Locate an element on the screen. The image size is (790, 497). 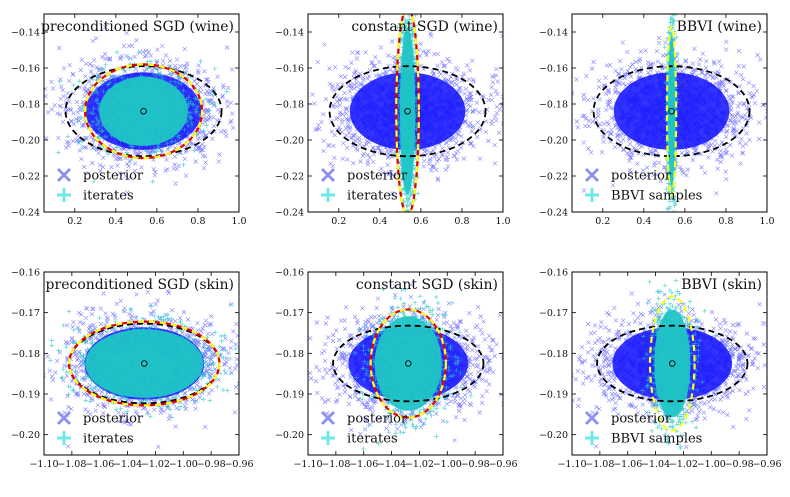
x-tick-label: 0.4 is located at coordinates (643, 221).